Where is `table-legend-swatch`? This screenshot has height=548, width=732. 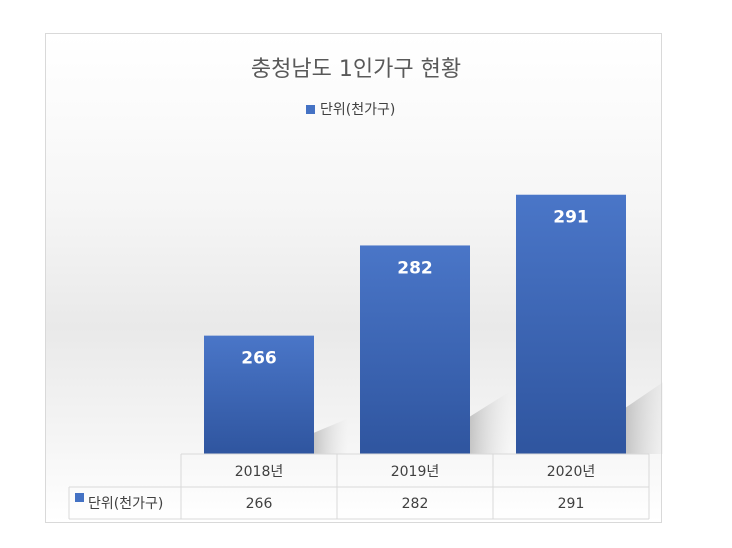
table-legend-swatch is located at coordinates (79, 497).